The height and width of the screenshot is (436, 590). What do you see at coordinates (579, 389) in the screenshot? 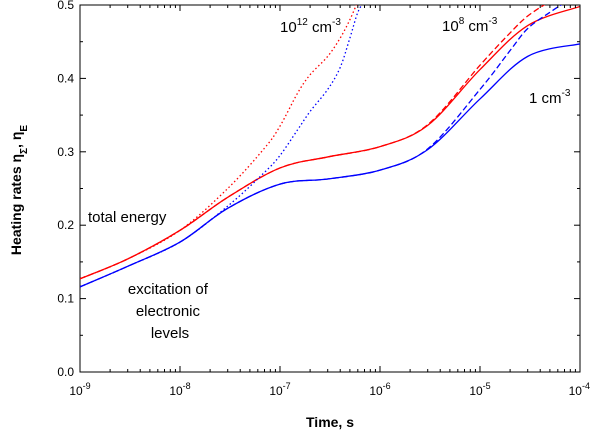
I see `x-tick-label-5: 10⁻⁴` at bounding box center [579, 389].